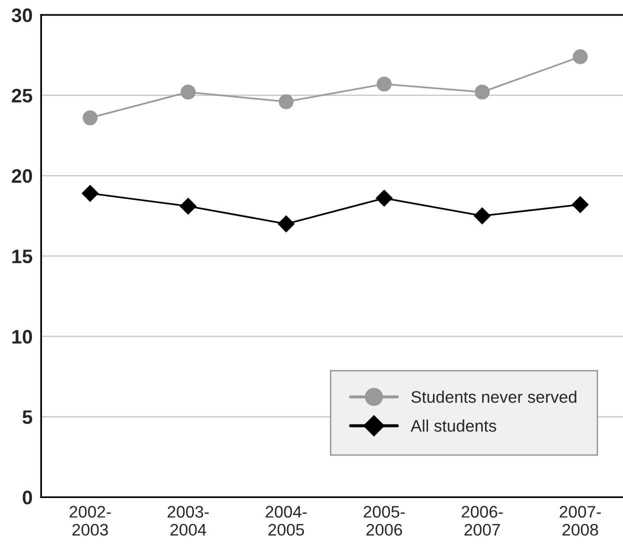  What do you see at coordinates (453, 426) in the screenshot?
I see `legend-label: All students` at bounding box center [453, 426].